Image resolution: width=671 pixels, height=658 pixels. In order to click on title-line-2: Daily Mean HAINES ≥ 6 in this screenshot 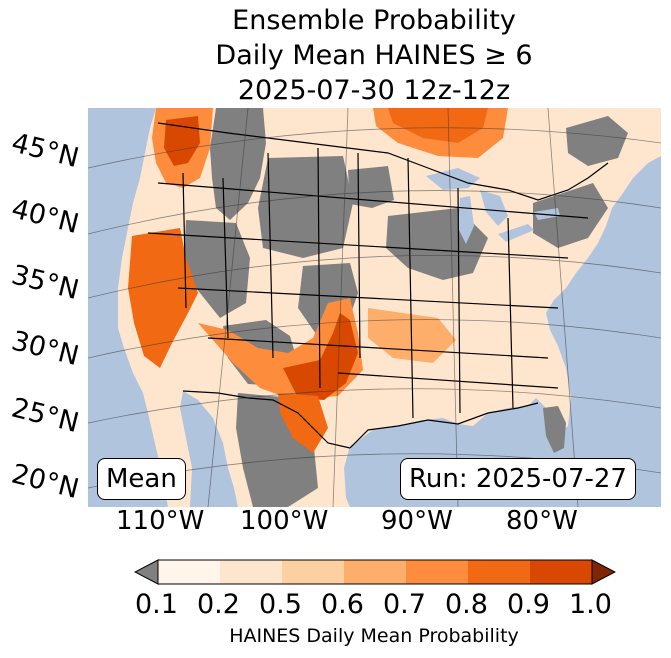, I will do `click(374, 55)`.